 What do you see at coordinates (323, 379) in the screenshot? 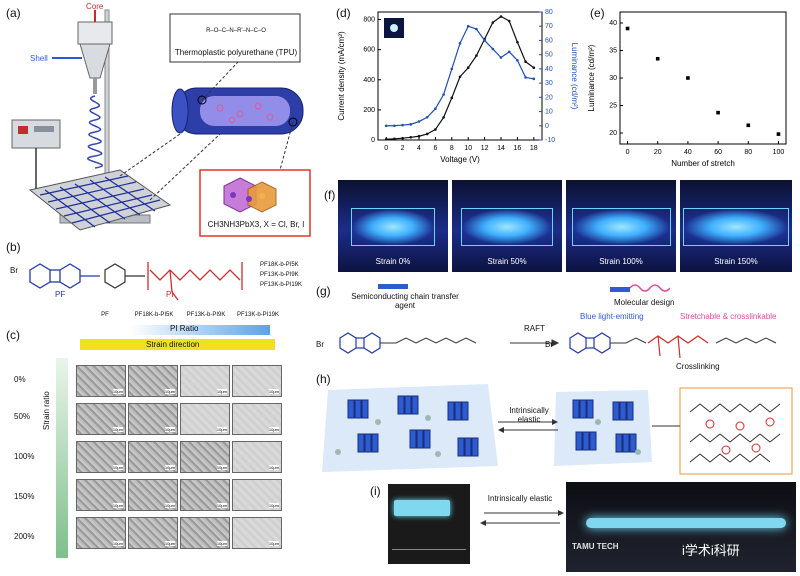
I see `panel-h-label: (h)` at bounding box center [323, 379].